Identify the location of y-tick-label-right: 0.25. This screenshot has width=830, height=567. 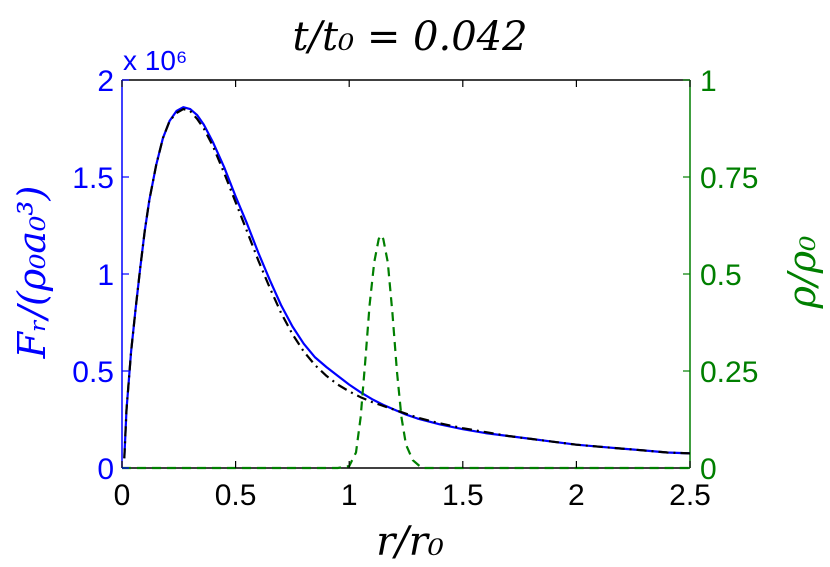
(729, 372).